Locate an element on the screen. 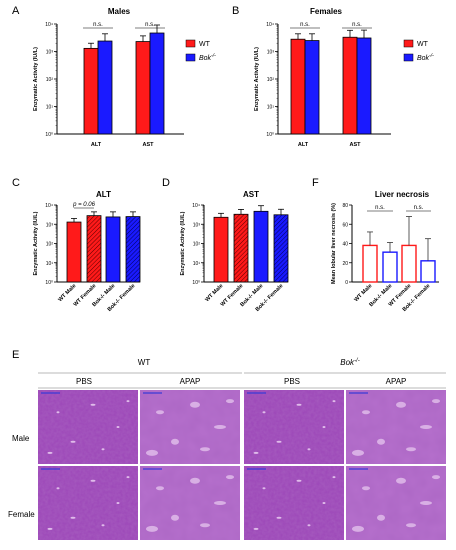  bar-bok-female is located at coordinates (133, 249).